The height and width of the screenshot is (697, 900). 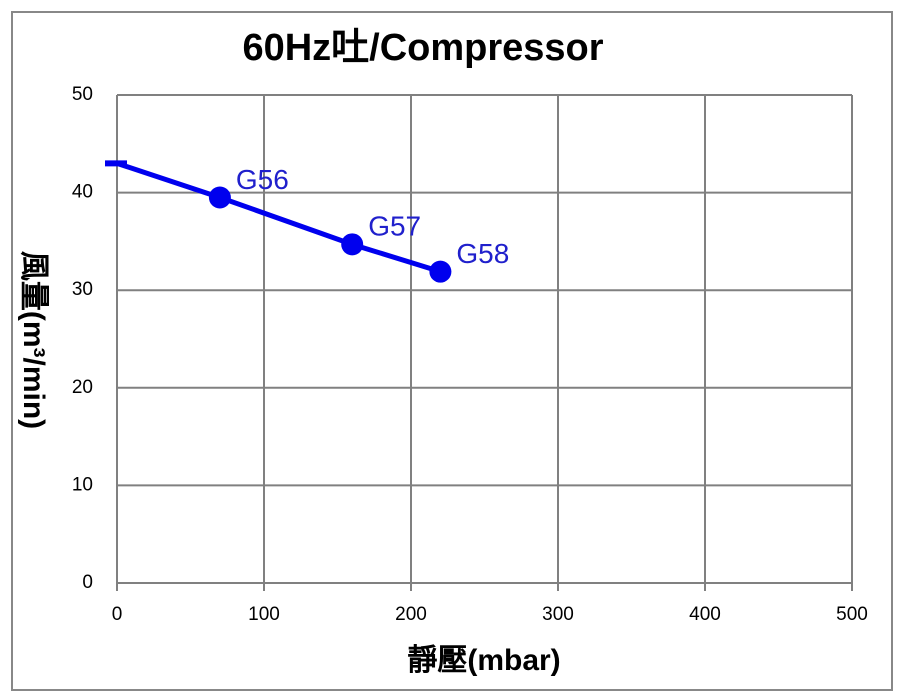 What do you see at coordinates (422, 48) in the screenshot?
I see `chart-title: 60Hz吐/Compressor` at bounding box center [422, 48].